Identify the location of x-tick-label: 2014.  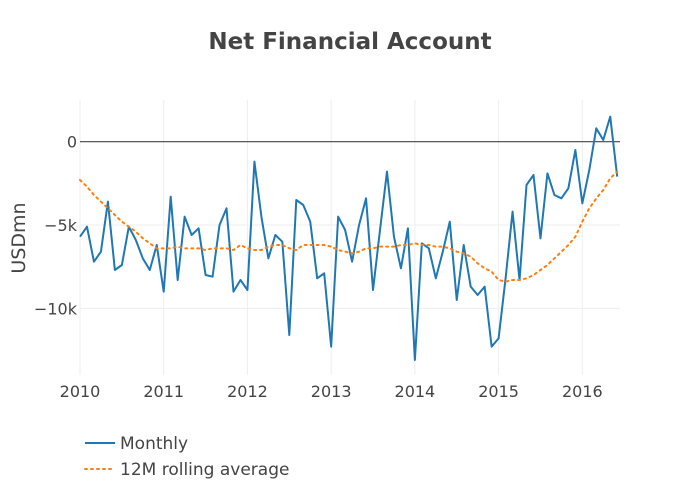
(415, 391).